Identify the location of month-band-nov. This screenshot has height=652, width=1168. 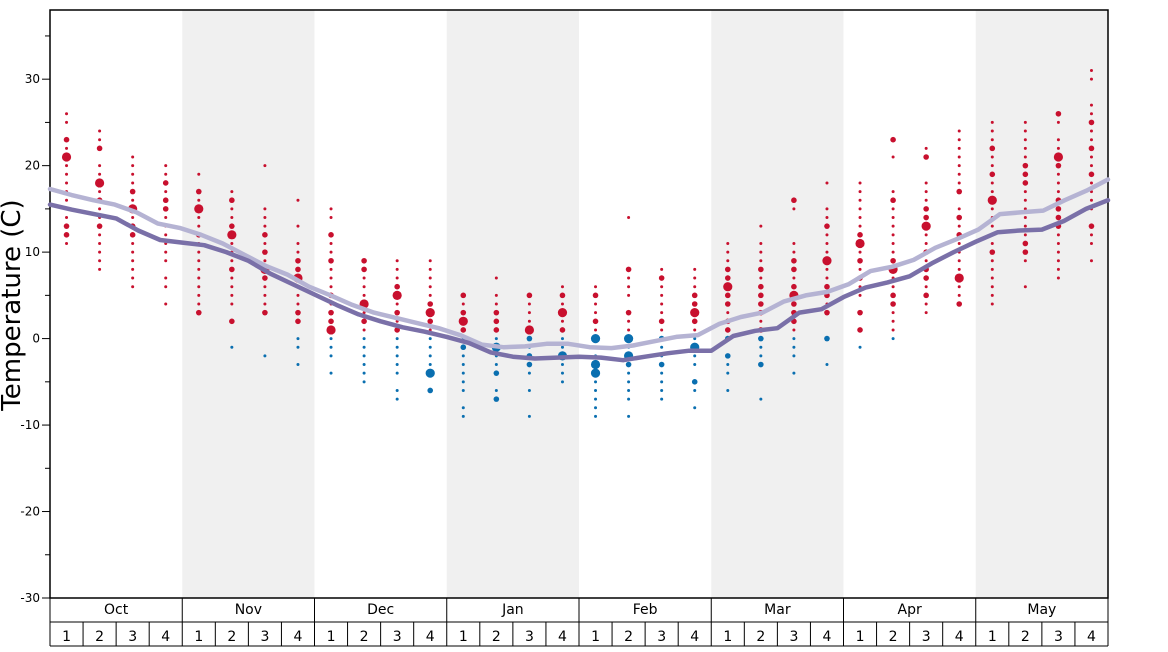
(248, 304).